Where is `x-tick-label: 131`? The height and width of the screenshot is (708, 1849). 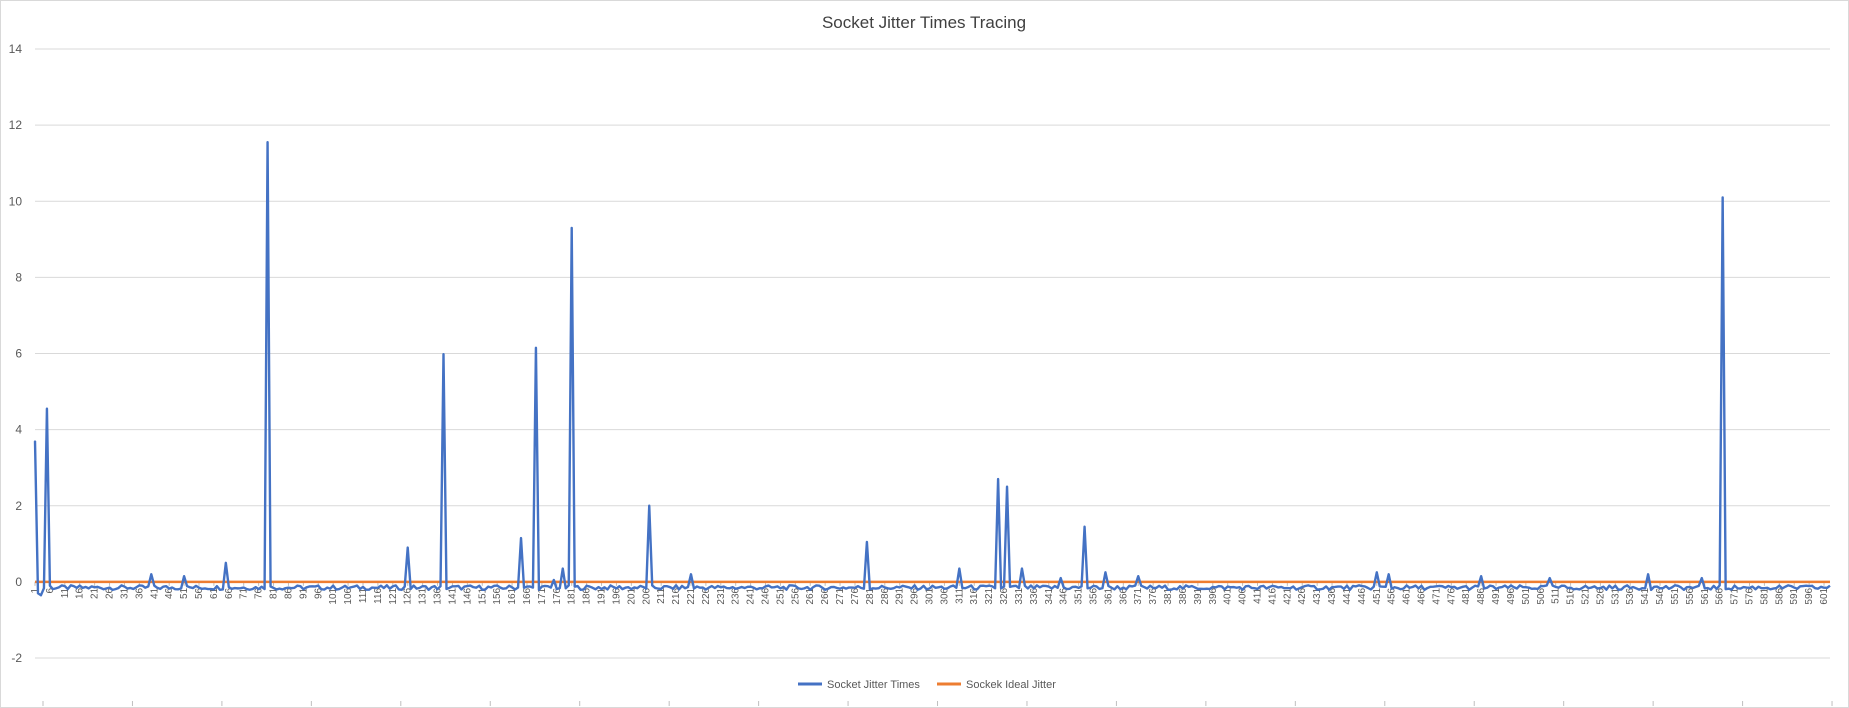
x-tick-label: 131 is located at coordinates (423, 595).